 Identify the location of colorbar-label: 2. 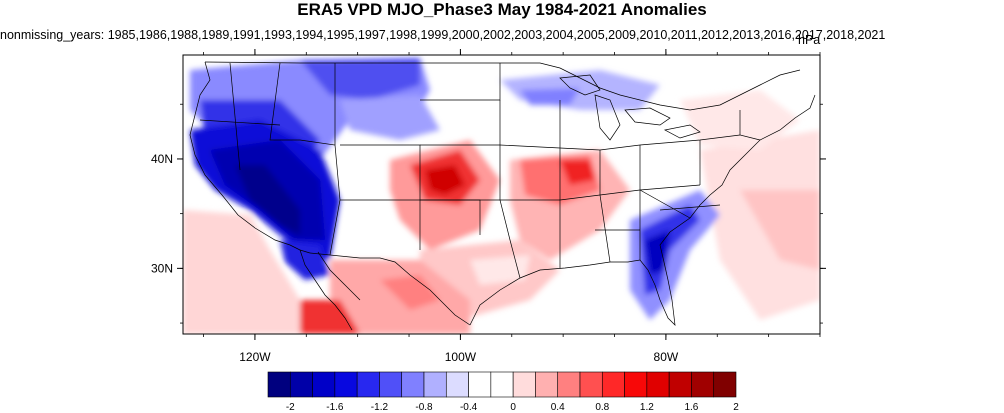
(736, 407).